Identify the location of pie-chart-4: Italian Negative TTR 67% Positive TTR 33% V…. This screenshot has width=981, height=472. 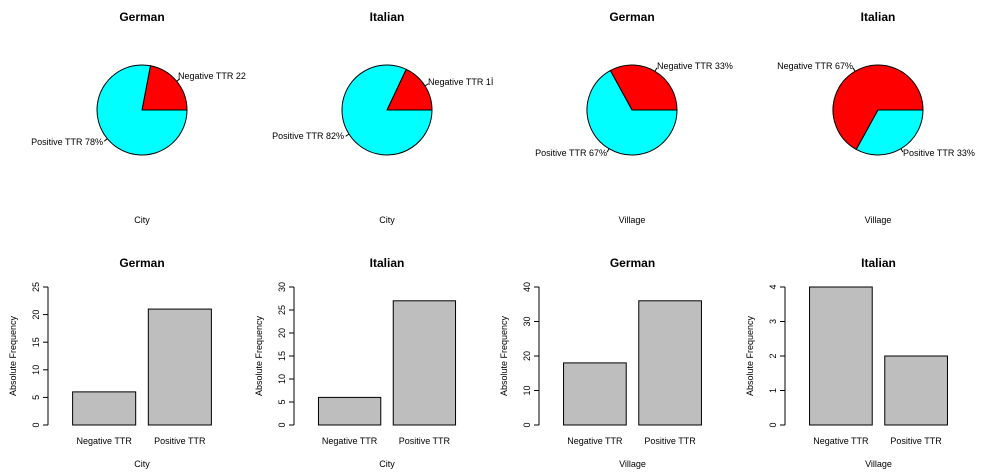
(876, 117).